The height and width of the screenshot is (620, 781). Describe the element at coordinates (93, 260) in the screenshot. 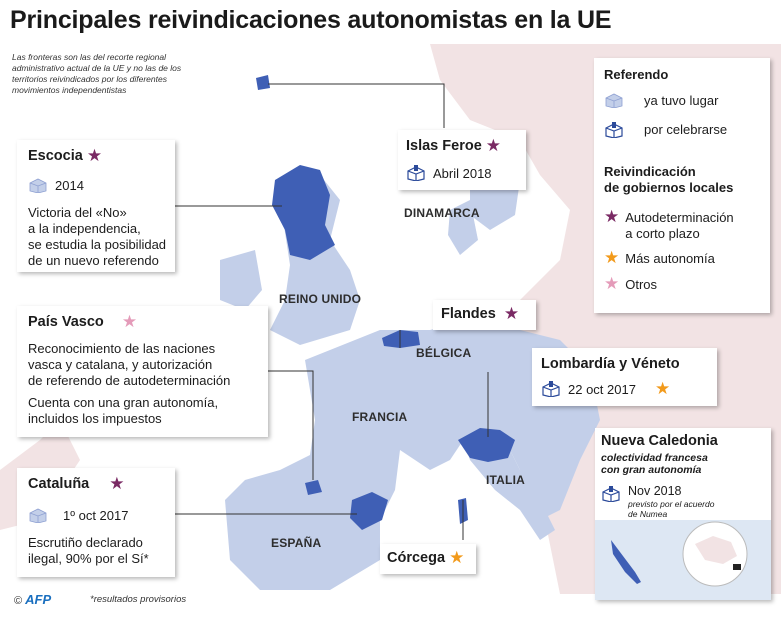

I see `escocia-text-line: de un nuevo referendo` at that location.